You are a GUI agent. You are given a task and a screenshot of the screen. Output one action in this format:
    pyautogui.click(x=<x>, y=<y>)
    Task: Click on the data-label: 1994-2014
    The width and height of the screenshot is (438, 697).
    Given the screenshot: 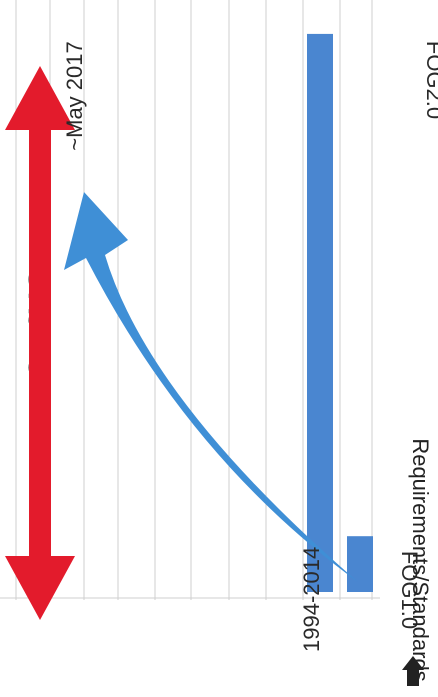 What is the action you would take?
    pyautogui.click(x=311, y=599)
    